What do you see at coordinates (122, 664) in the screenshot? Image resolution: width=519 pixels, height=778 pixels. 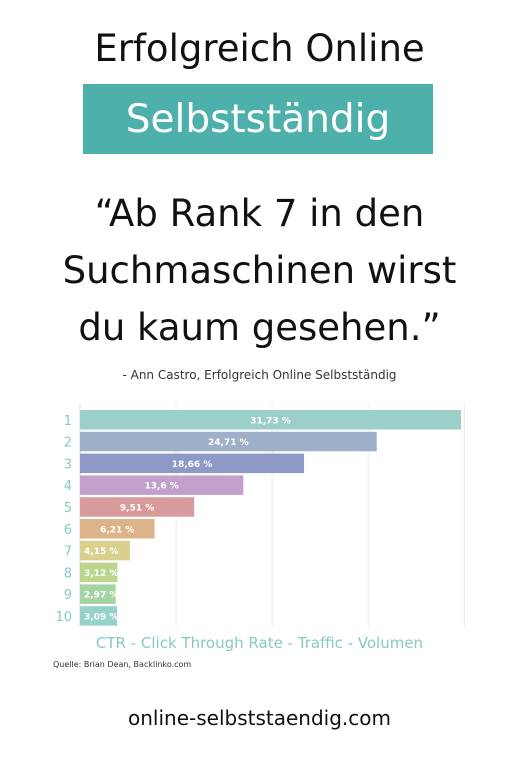 I see `chart-source: Quelle: Brian Dean, Backlinko.com` at bounding box center [122, 664].